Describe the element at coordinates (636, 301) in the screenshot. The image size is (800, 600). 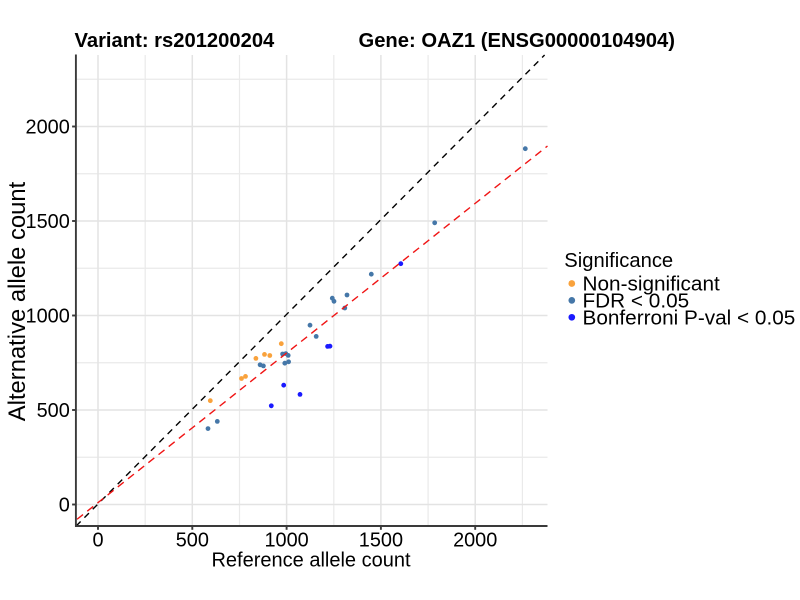
I see `svg-text: FDR < 0.05` at that location.